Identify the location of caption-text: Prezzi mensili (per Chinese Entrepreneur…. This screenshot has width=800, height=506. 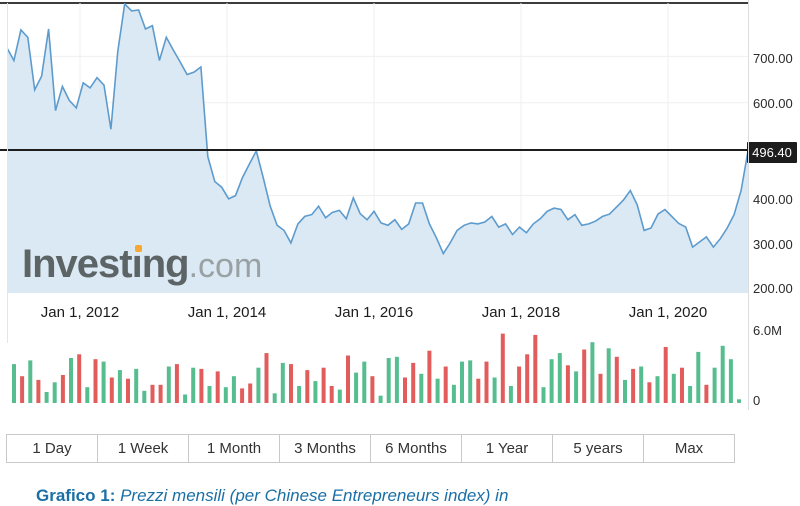
(312, 495).